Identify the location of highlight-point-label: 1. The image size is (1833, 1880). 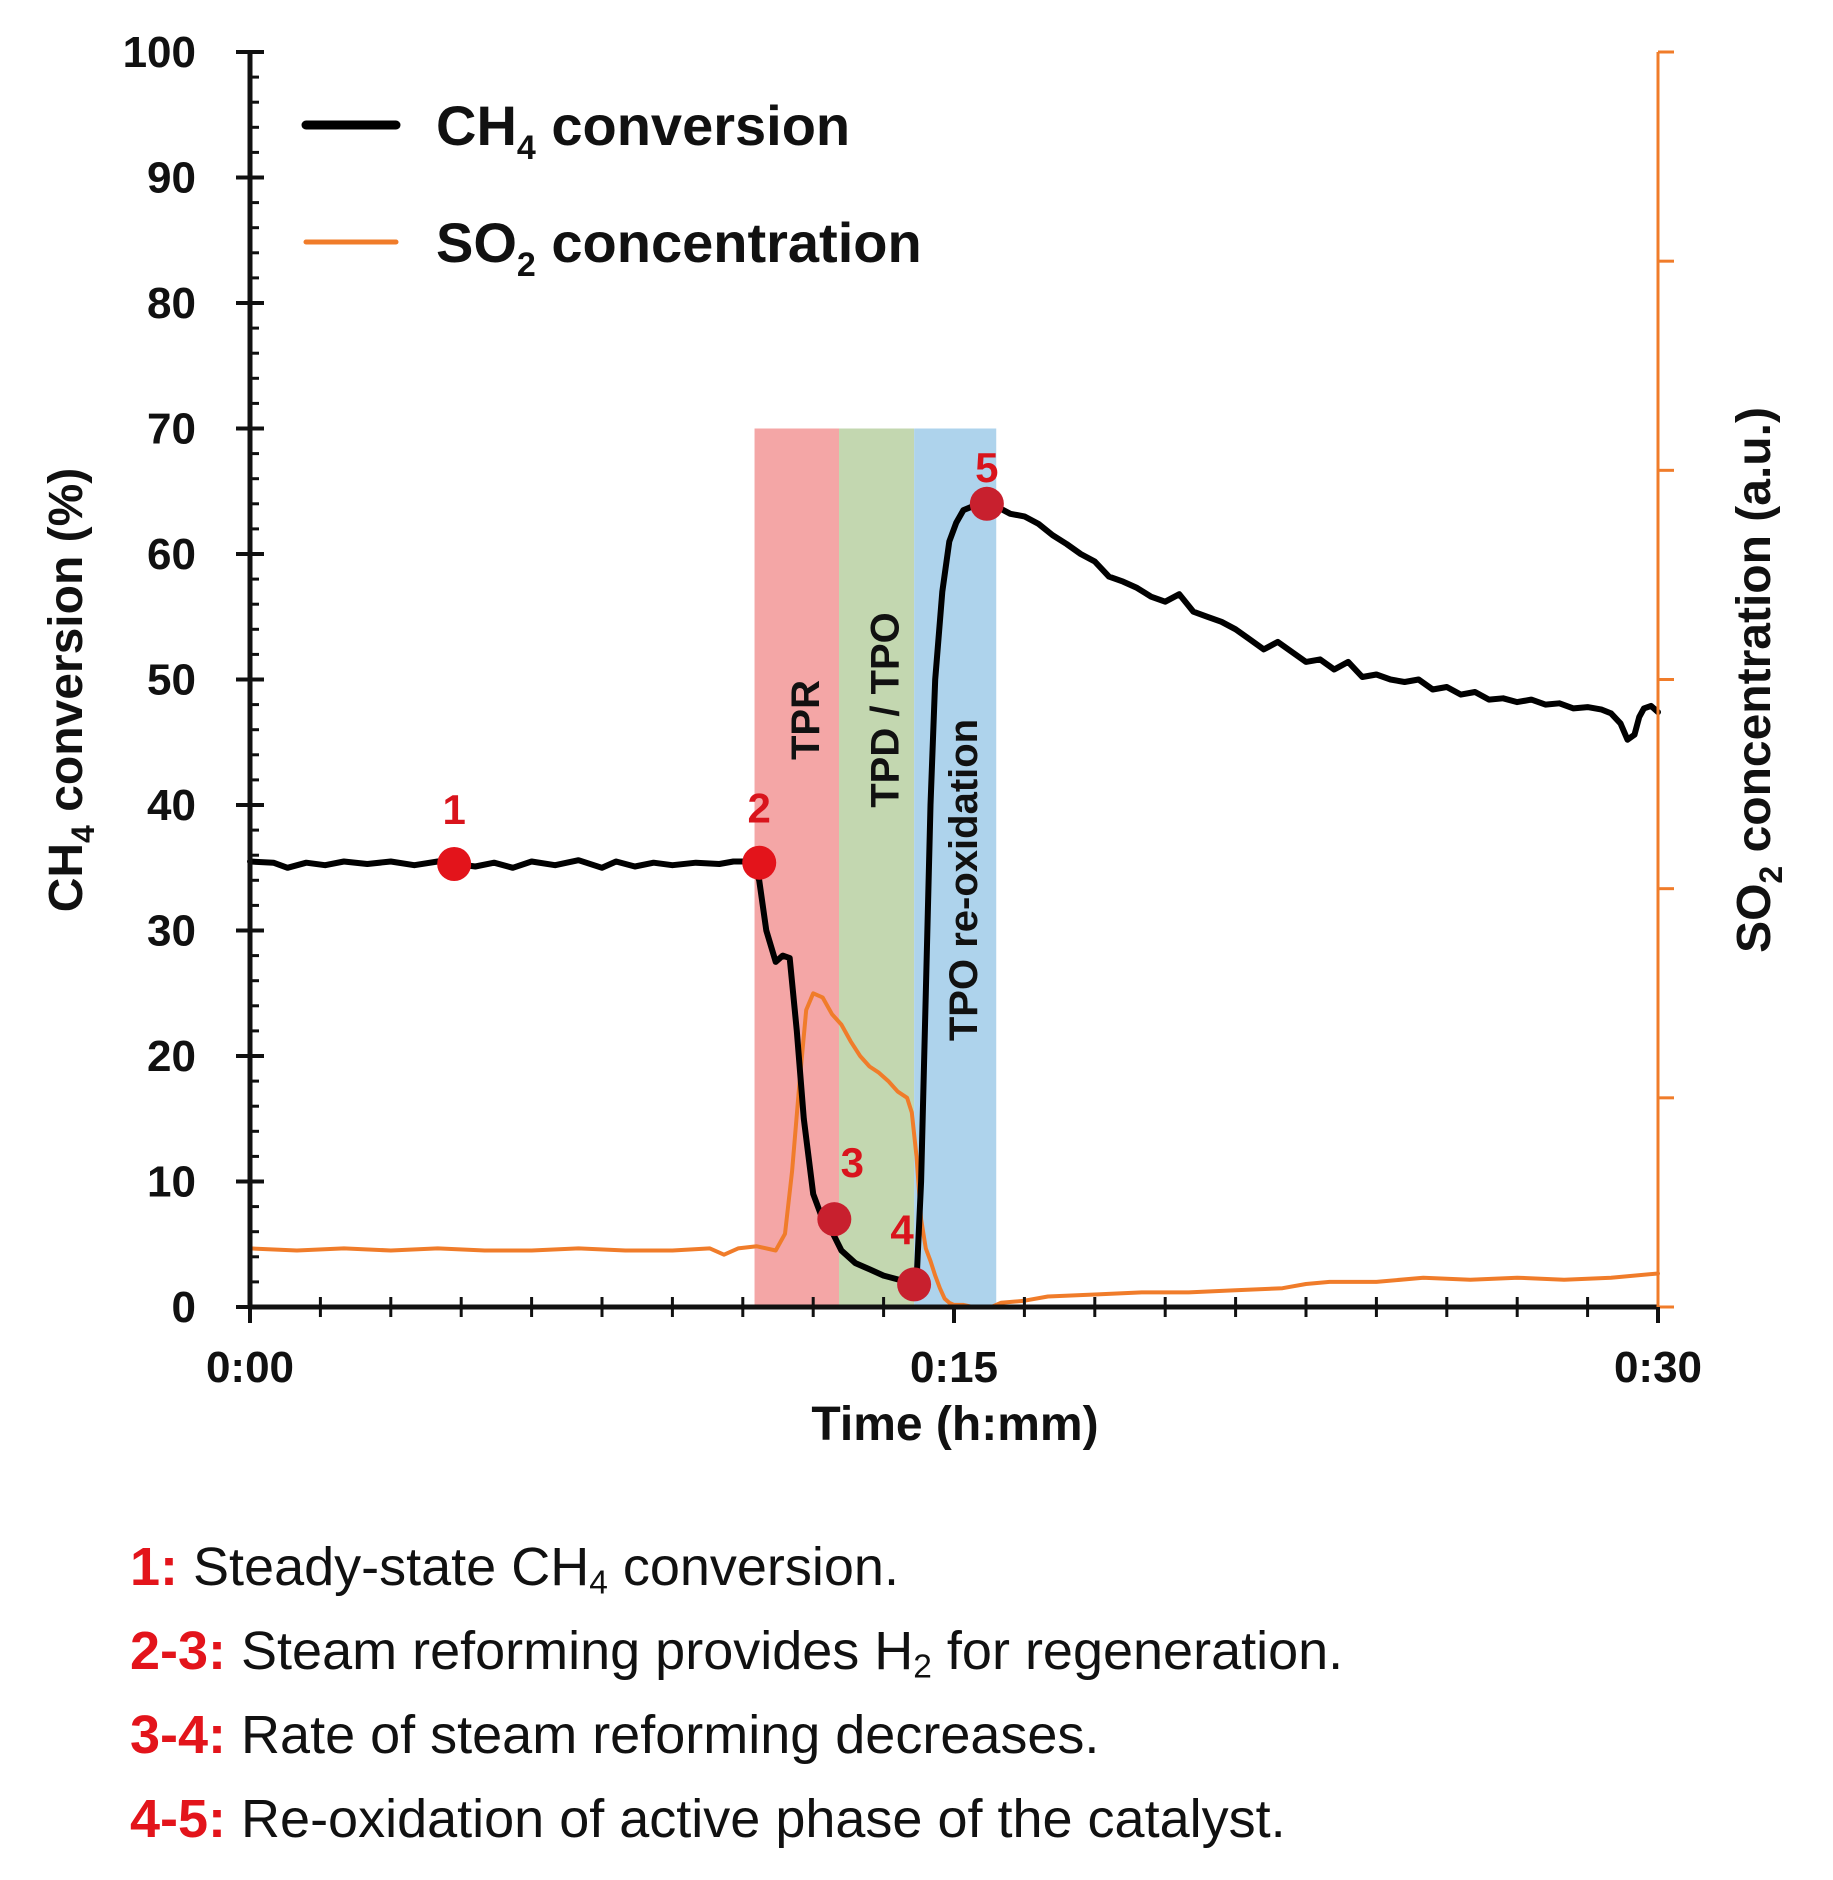
(453, 809).